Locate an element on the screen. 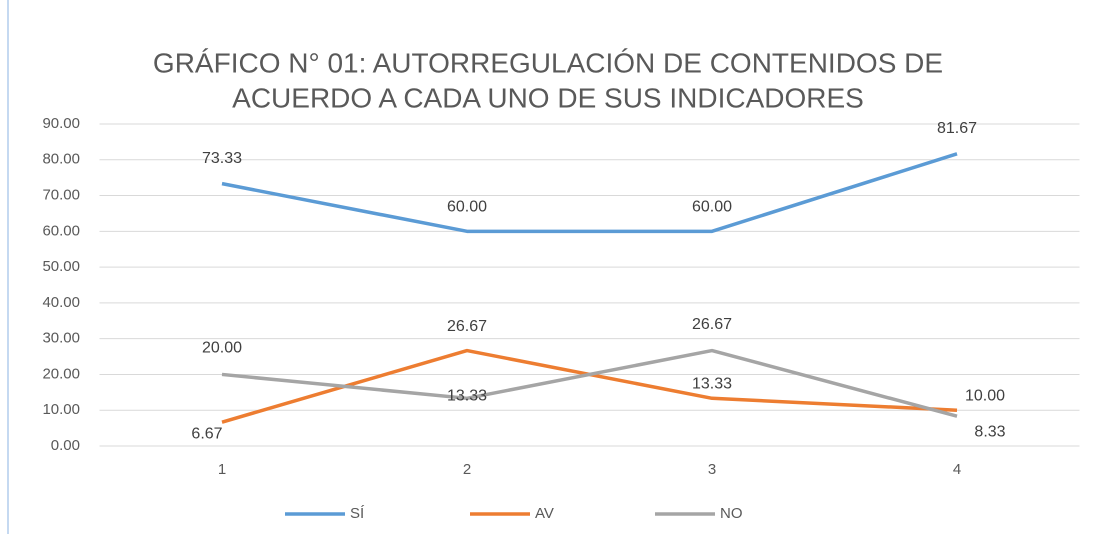 This screenshot has height=534, width=1094. y-tick-label: 90.00 is located at coordinates (61, 123).